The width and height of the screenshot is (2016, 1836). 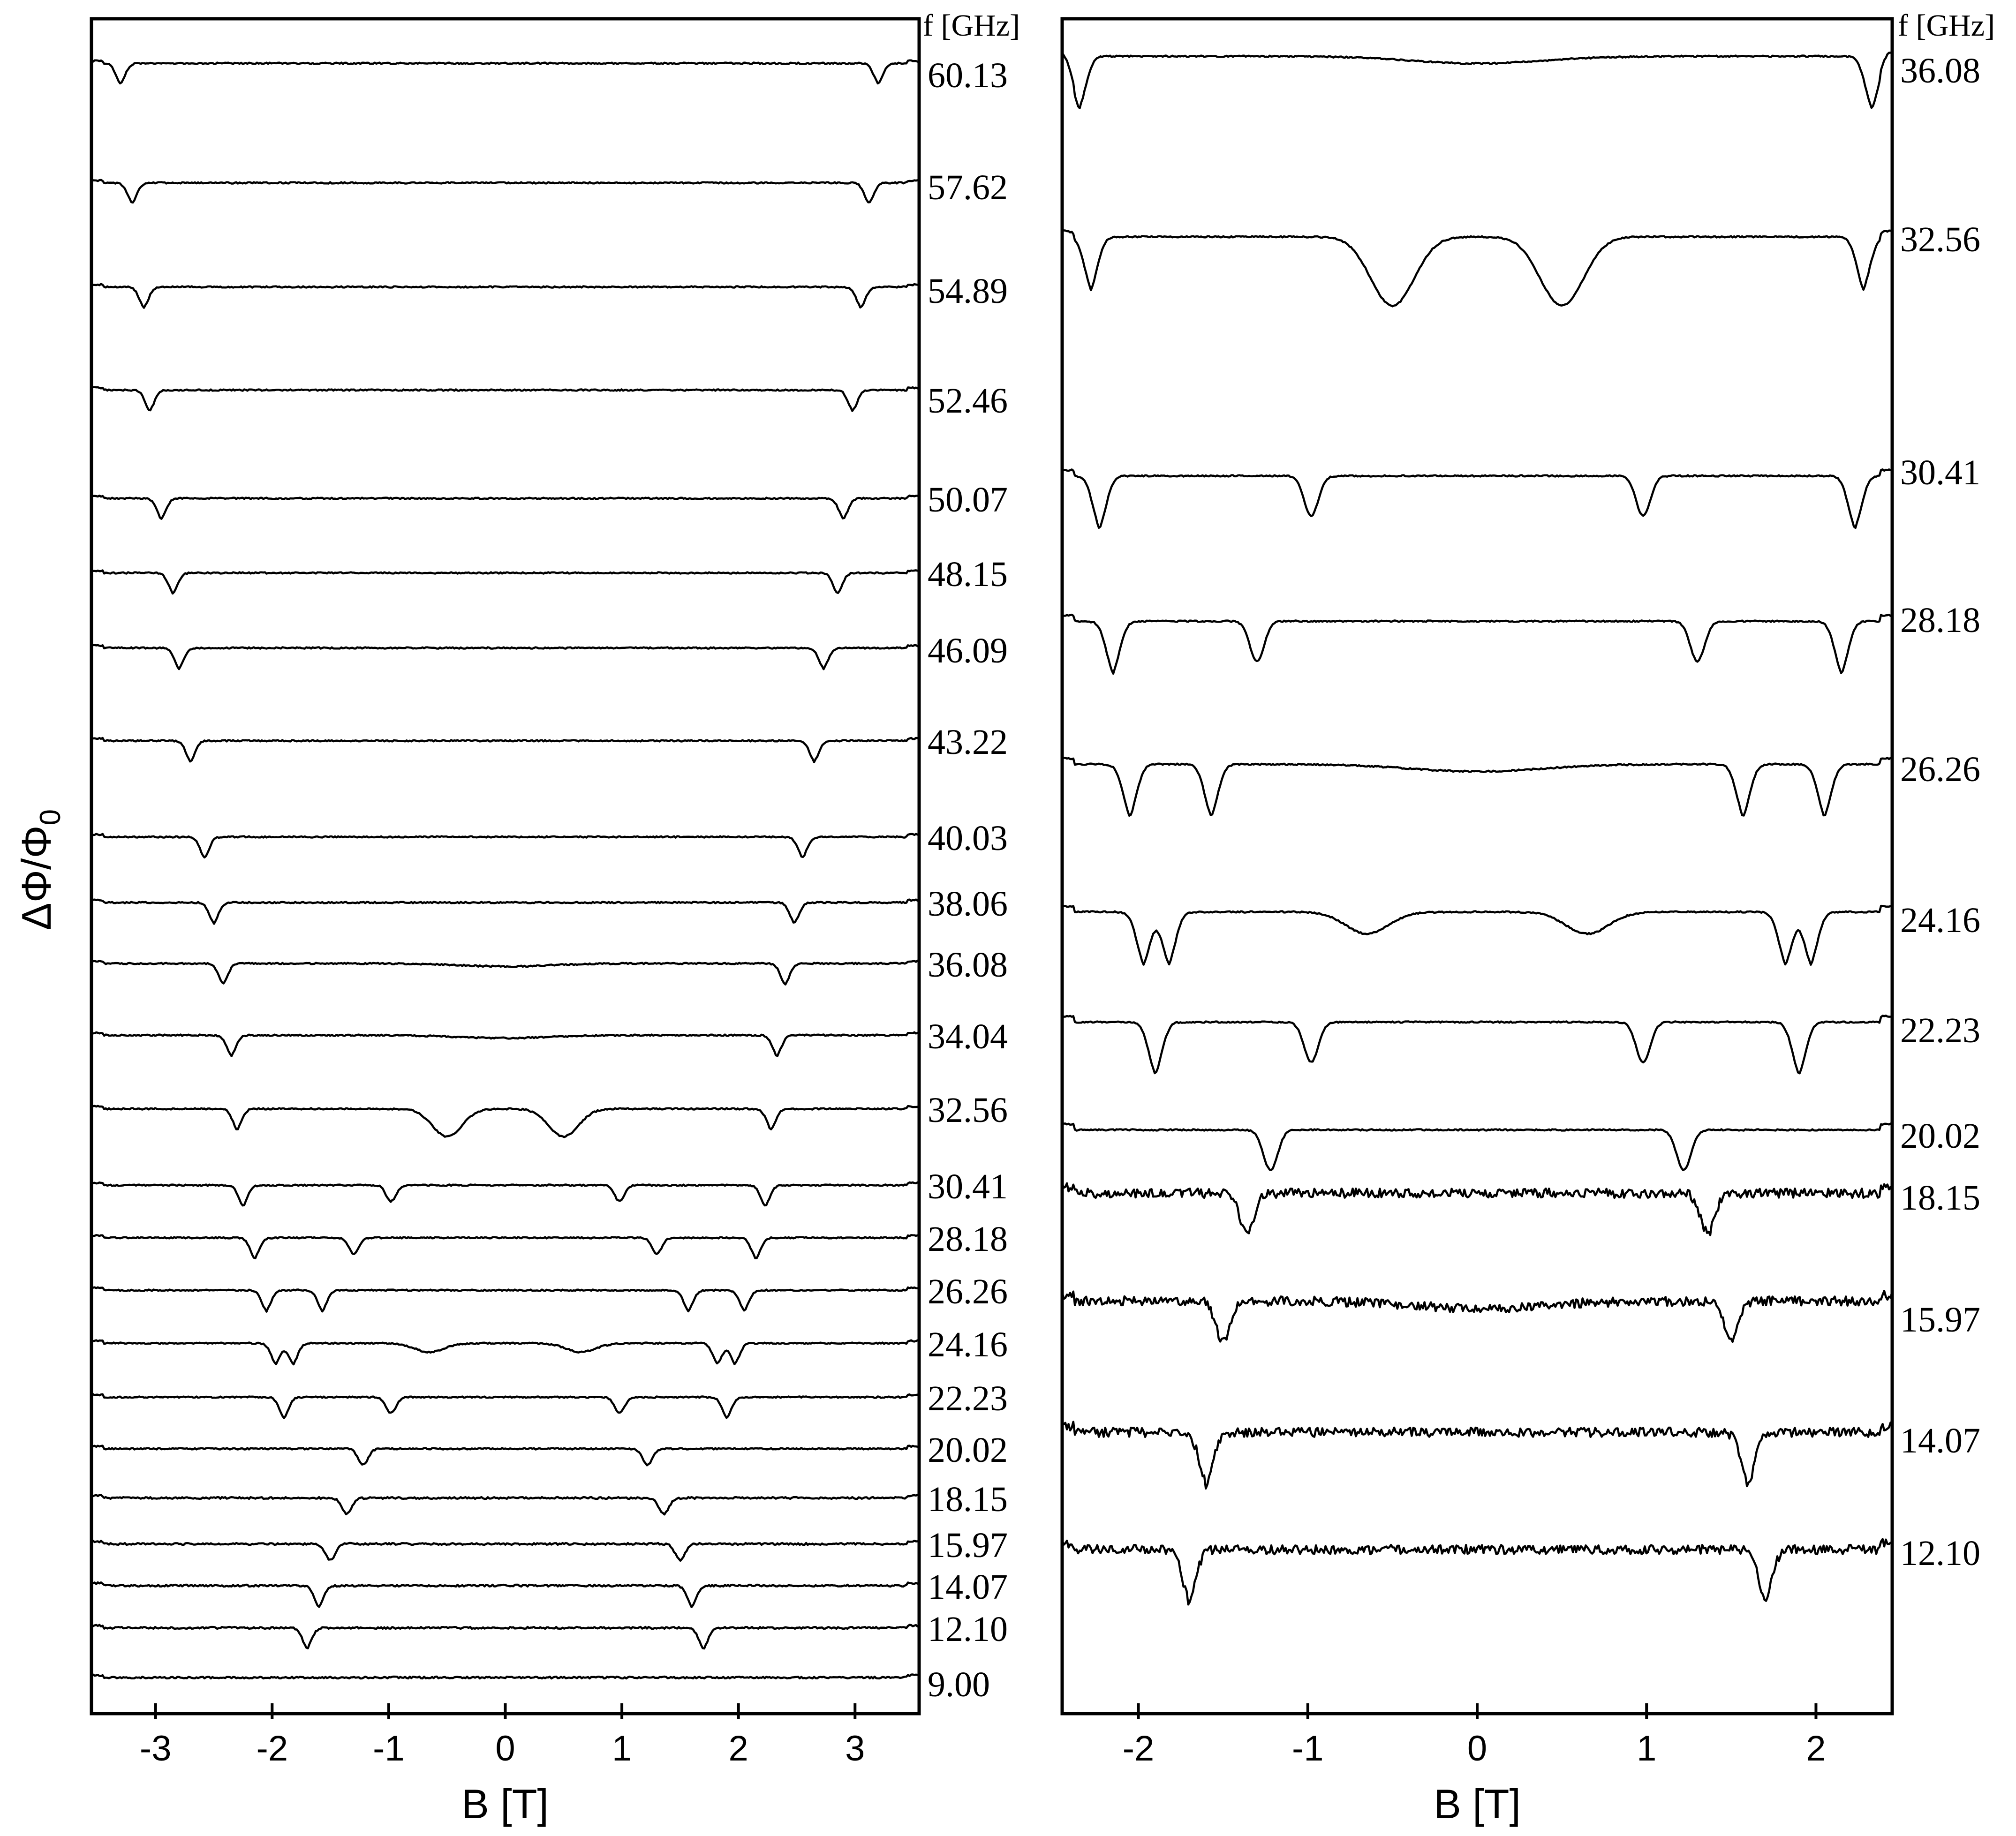 What do you see at coordinates (855, 1749) in the screenshot?
I see `x-tick-label: 3` at bounding box center [855, 1749].